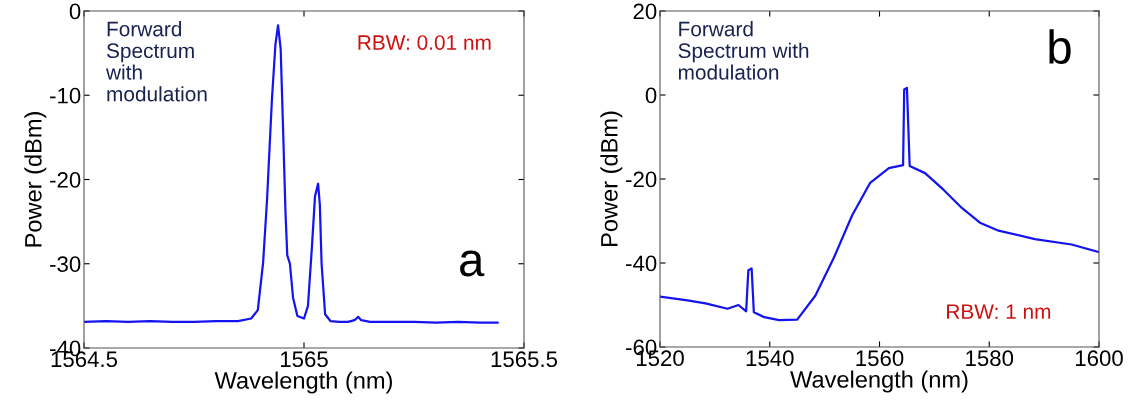 This screenshot has height=414, width=1132. I want to click on x-tick-label: 1565.5, so click(524, 359).